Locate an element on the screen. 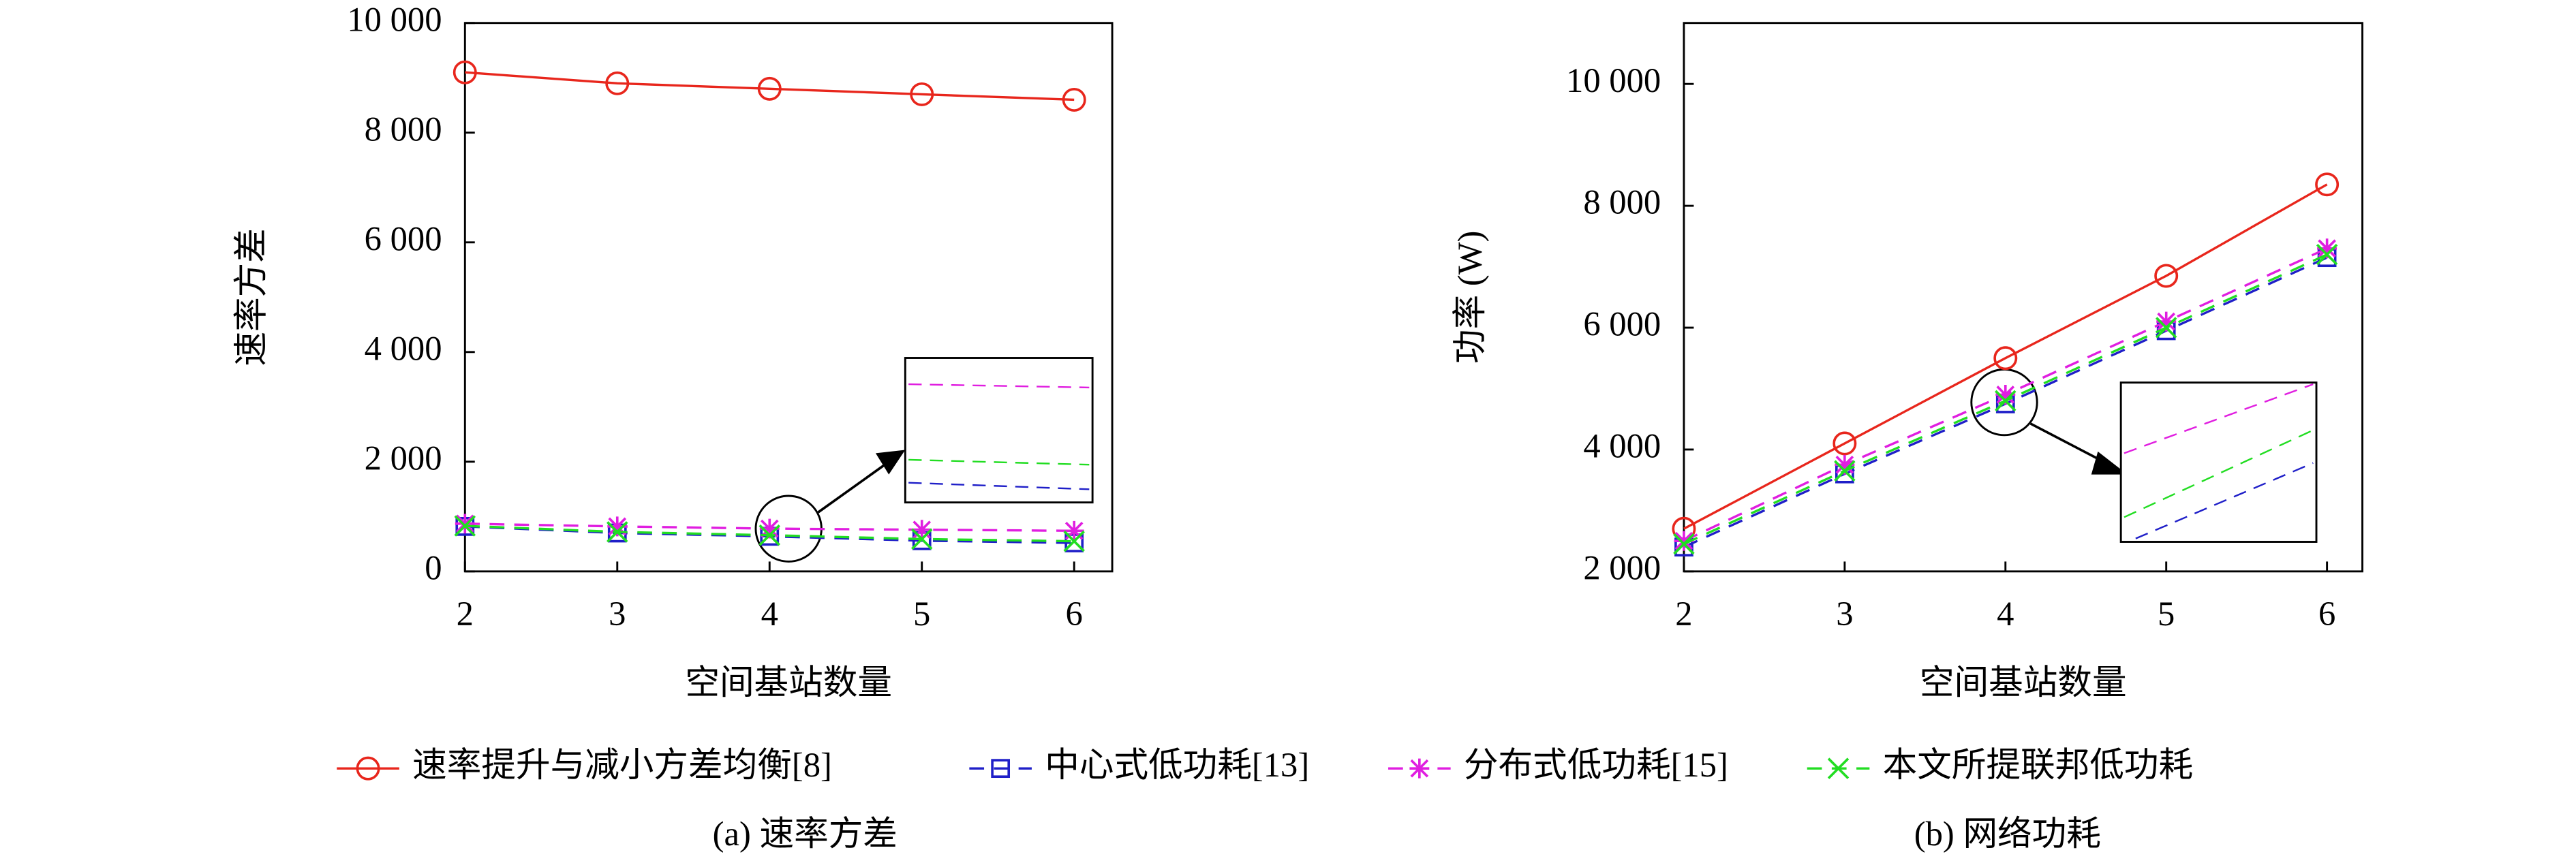 The image size is (2576, 863). legend-item: 中心式低功耗[13] is located at coordinates (1139, 765).